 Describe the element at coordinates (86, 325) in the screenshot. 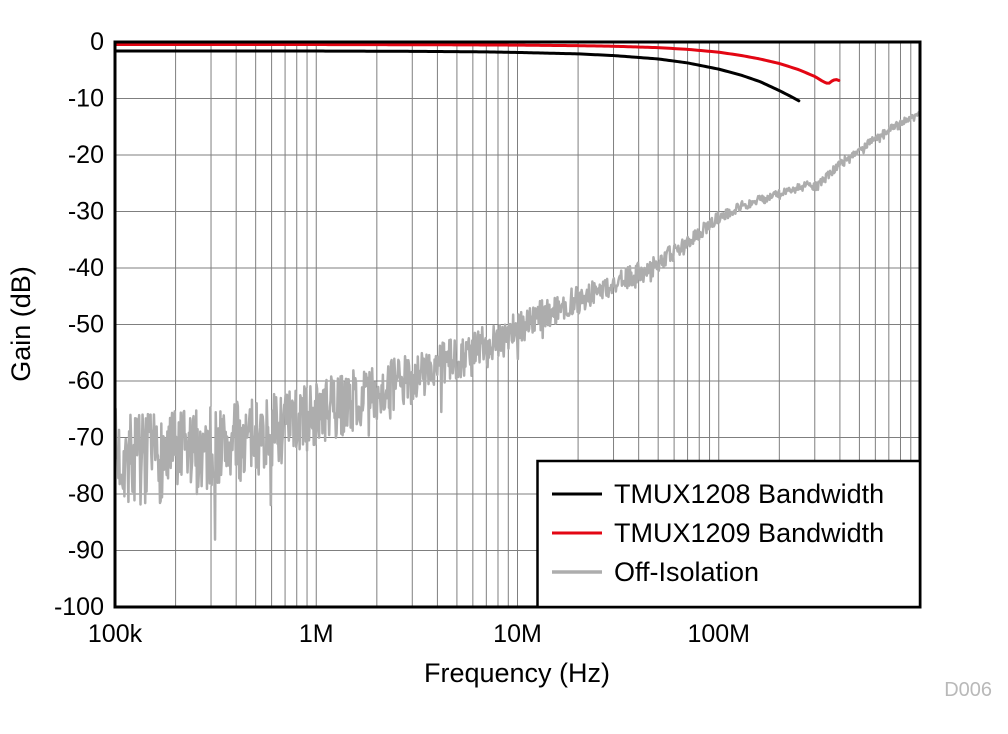

I see `y-tick-label: -50` at that location.